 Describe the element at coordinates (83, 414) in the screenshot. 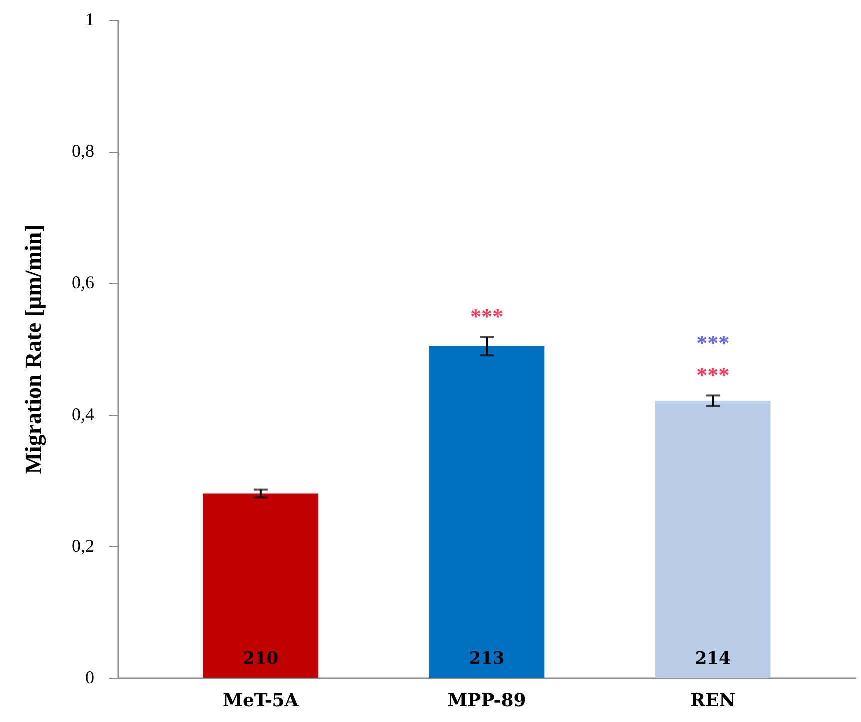

I see `y-tick-label: 0,4` at that location.